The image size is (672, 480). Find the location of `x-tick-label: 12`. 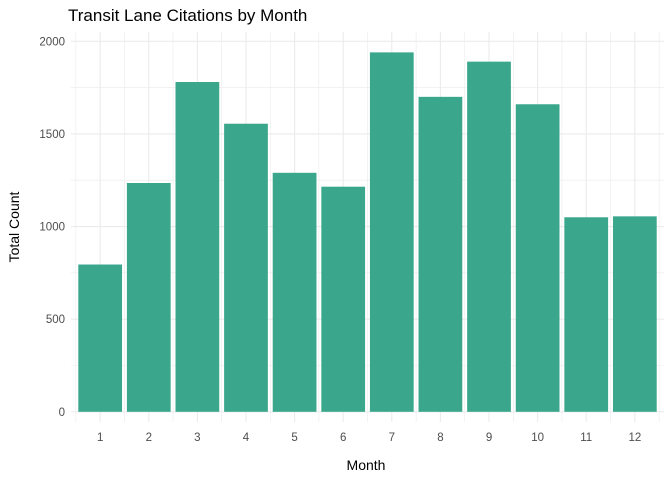

x-tick-label: 12 is located at coordinates (634, 438).